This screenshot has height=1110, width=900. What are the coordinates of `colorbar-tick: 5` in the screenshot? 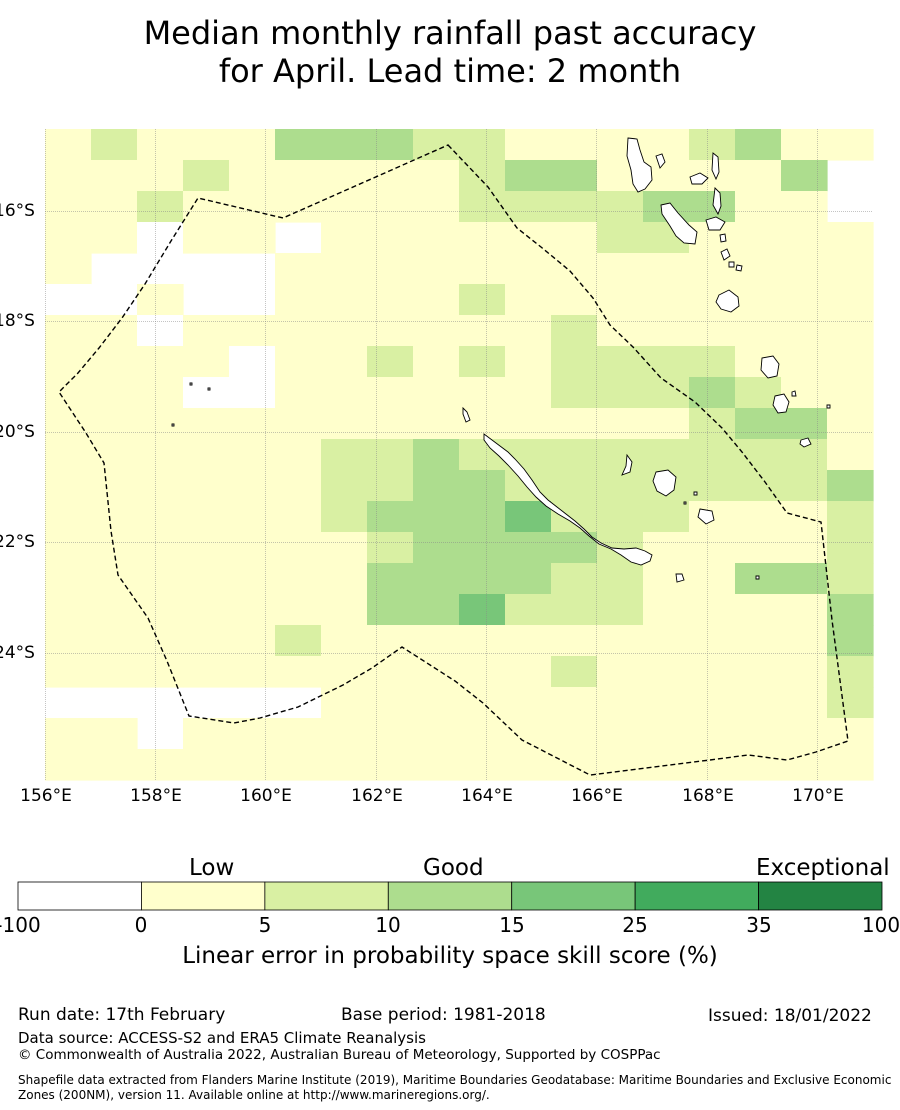 It's located at (265, 925).